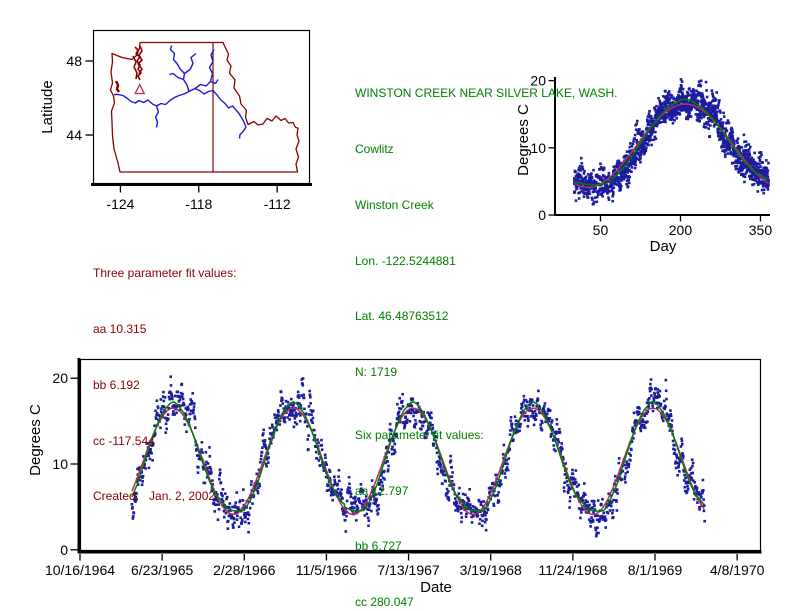 The image size is (792, 611). I want to click on doy-fit-curves, so click(671, 143).